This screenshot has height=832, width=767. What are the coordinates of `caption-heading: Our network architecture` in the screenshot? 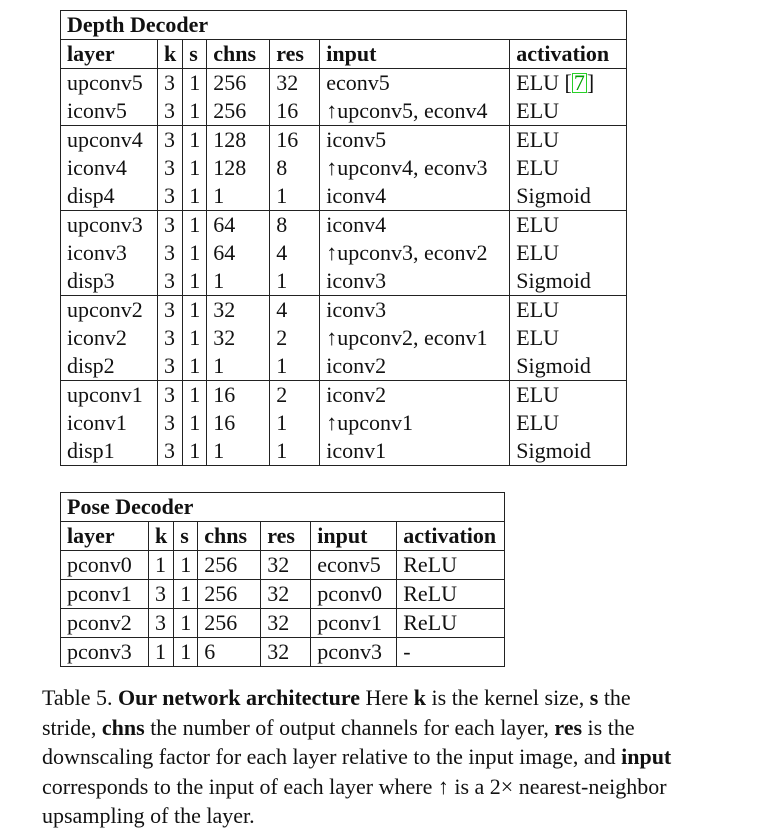 It's located at (239, 697).